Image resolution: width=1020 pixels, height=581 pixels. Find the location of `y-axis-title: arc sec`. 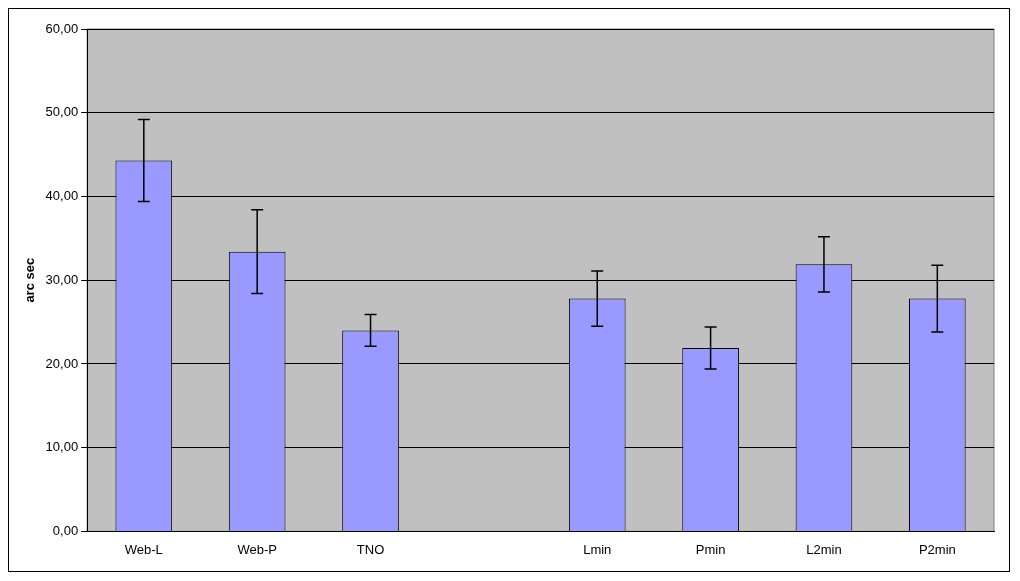

y-axis-title: arc sec is located at coordinates (30, 280).